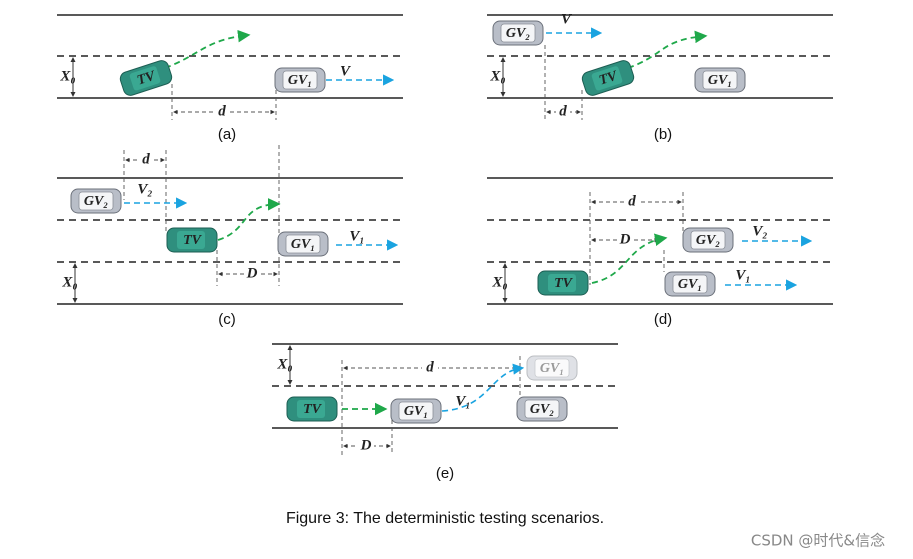 This screenshot has height=559, width=913. Describe the element at coordinates (663, 319) in the screenshot. I see `panel-label: (d)` at that location.